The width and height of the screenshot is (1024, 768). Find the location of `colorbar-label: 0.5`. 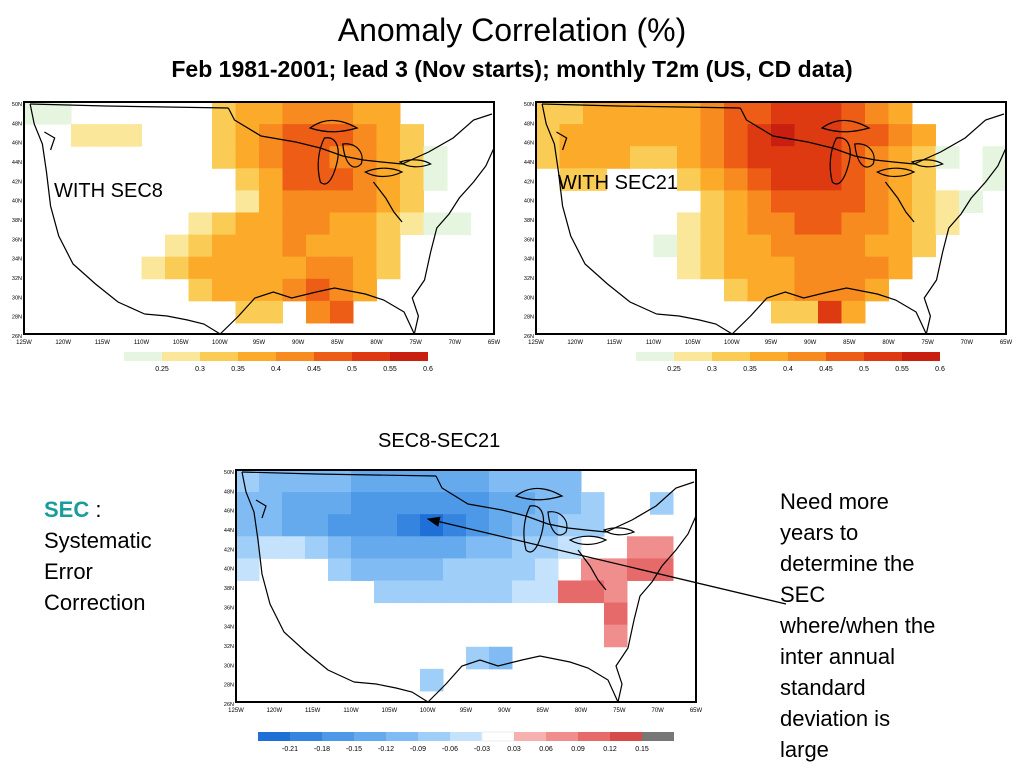

colorbar-label: 0.5 is located at coordinates (352, 369).